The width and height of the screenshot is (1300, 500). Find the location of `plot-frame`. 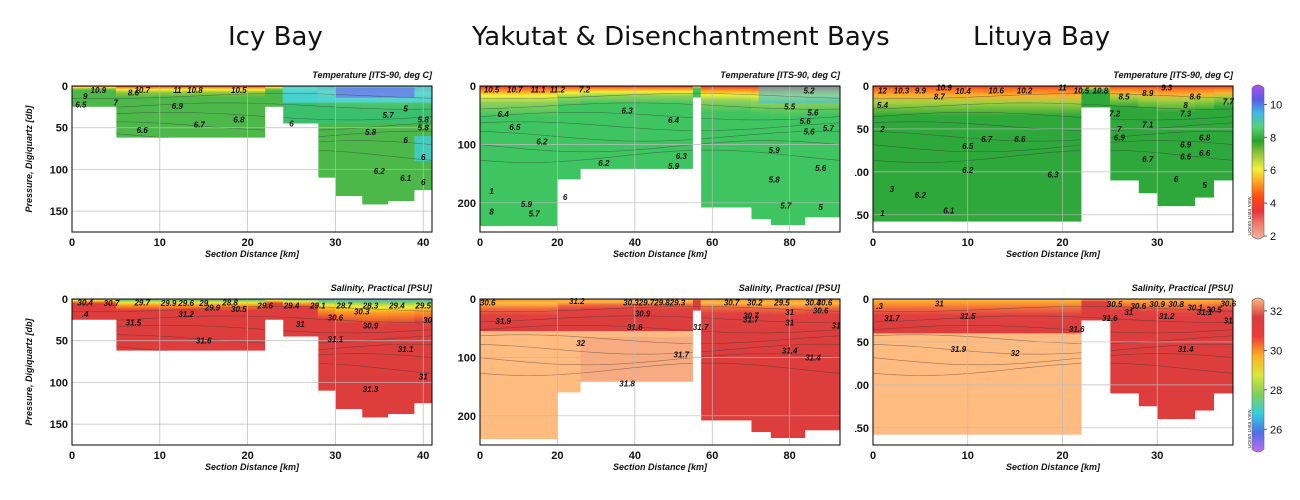

plot-frame is located at coordinates (660, 372).